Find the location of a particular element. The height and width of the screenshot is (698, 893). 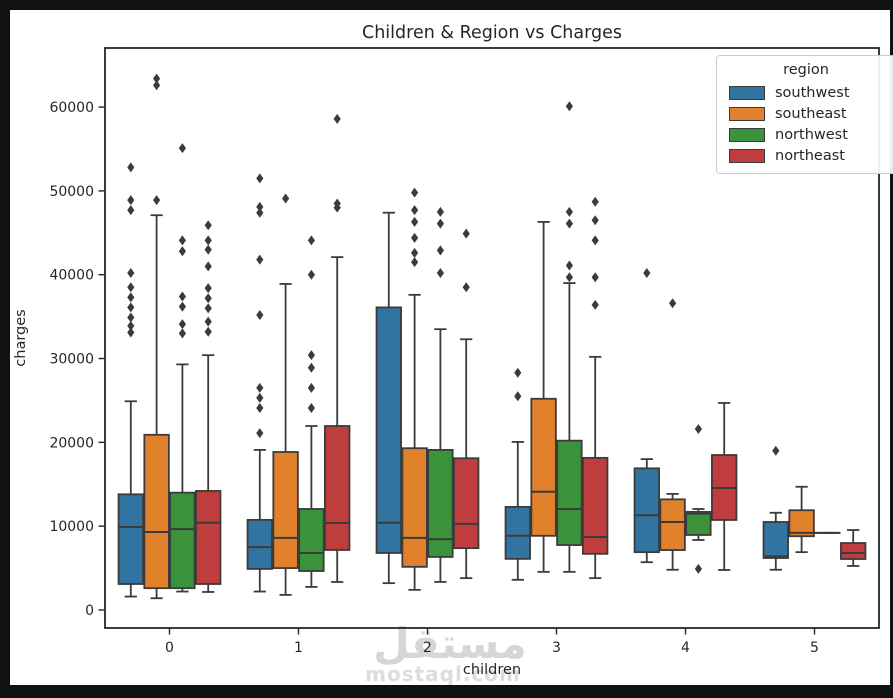

legend-swatch-northwest is located at coordinates (747, 134).